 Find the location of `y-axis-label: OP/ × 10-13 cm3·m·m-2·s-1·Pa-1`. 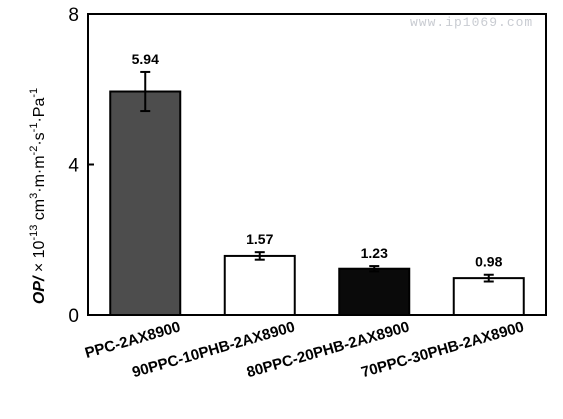

y-axis-label: OP/ × 10-13 cm3·m·m-2·s-1·Pa-1 is located at coordinates (38, 196).